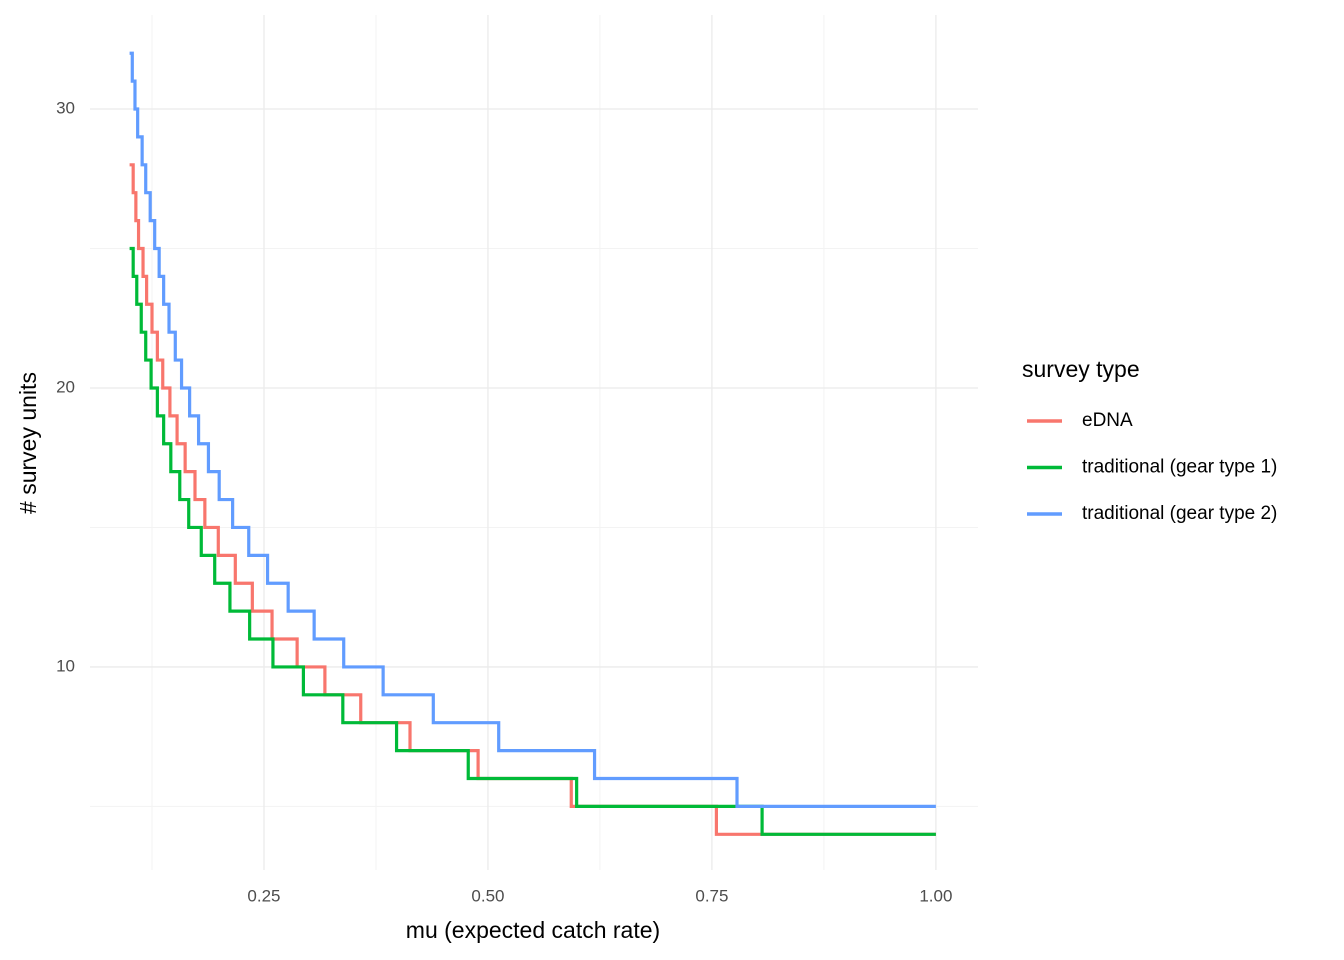 The width and height of the screenshot is (1344, 960). What do you see at coordinates (65, 386) in the screenshot?
I see `y-tick-label: 20` at bounding box center [65, 386].